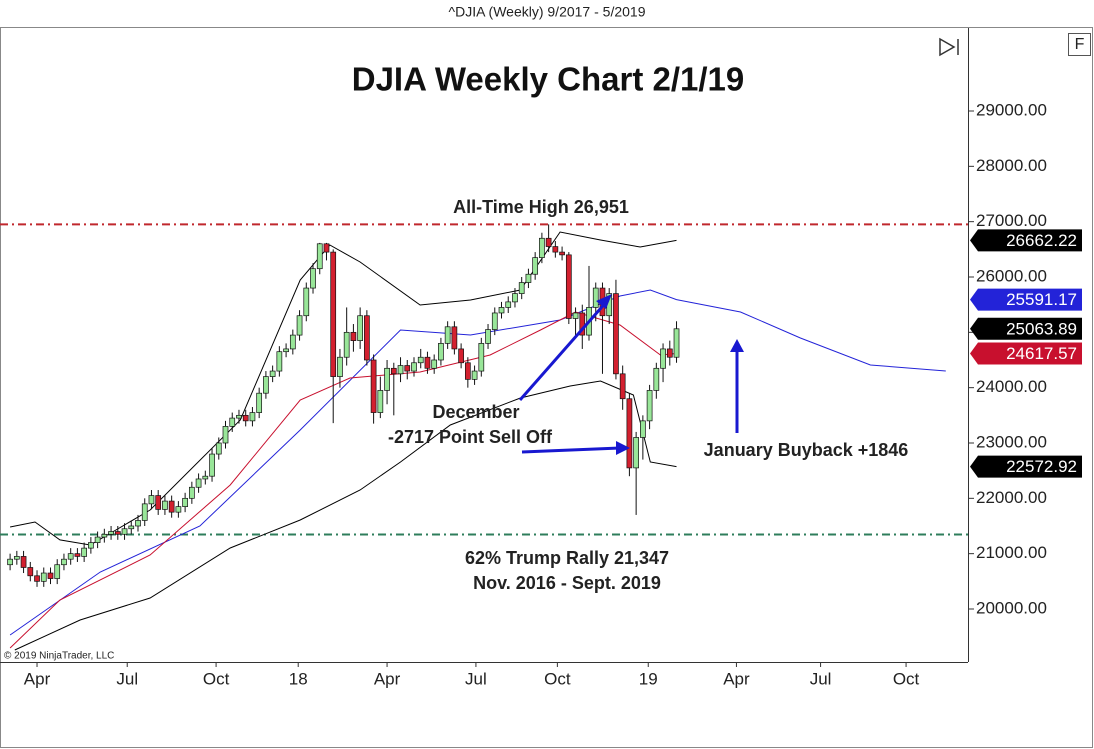 This screenshot has width=1094, height=749. What do you see at coordinates (906, 678) in the screenshot?
I see `x-tick-label: Oct` at bounding box center [906, 678].